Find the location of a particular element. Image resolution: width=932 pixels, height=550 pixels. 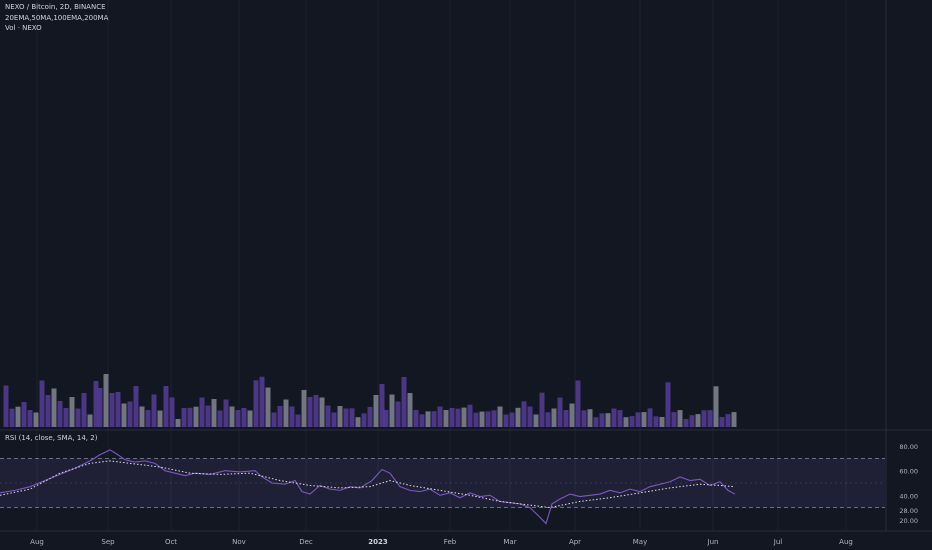

symbol-title: NEXO / Bitcoin, 2D, BINANCE is located at coordinates (55, 7).